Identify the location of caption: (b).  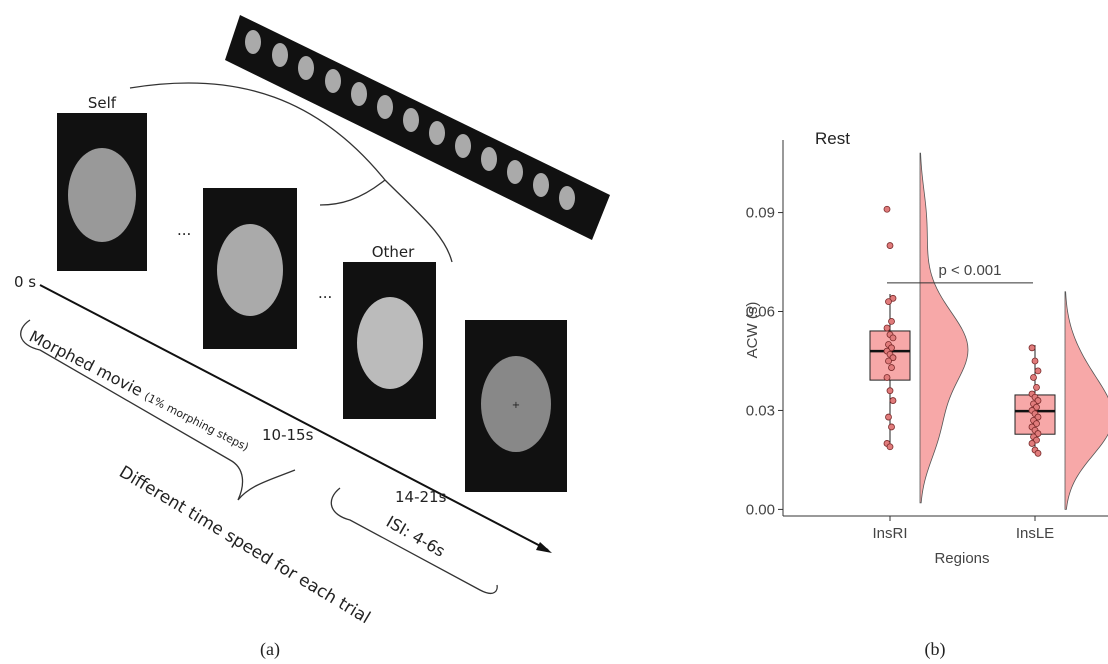
(935, 649).